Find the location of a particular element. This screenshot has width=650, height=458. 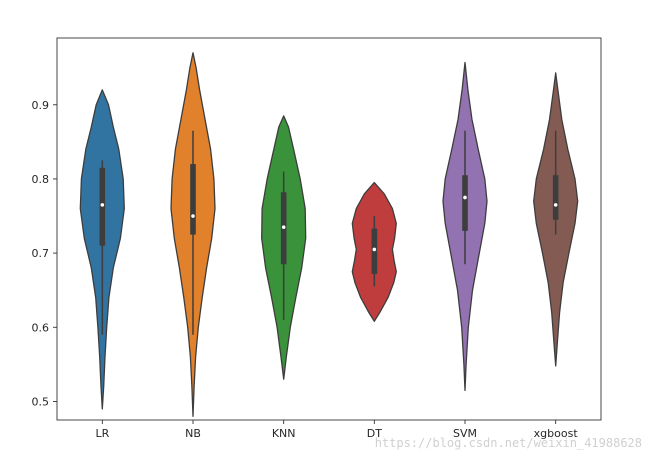

y-tick-label: 0.7 is located at coordinates (41, 253).